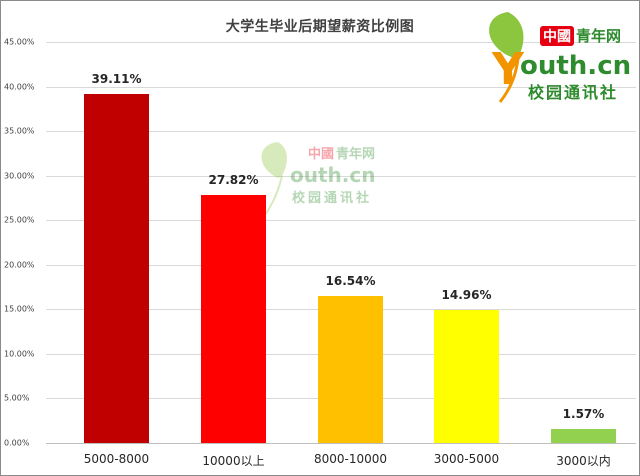  Describe the element at coordinates (19, 42) in the screenshot. I see `y-tick-label: 45.00%` at that location.